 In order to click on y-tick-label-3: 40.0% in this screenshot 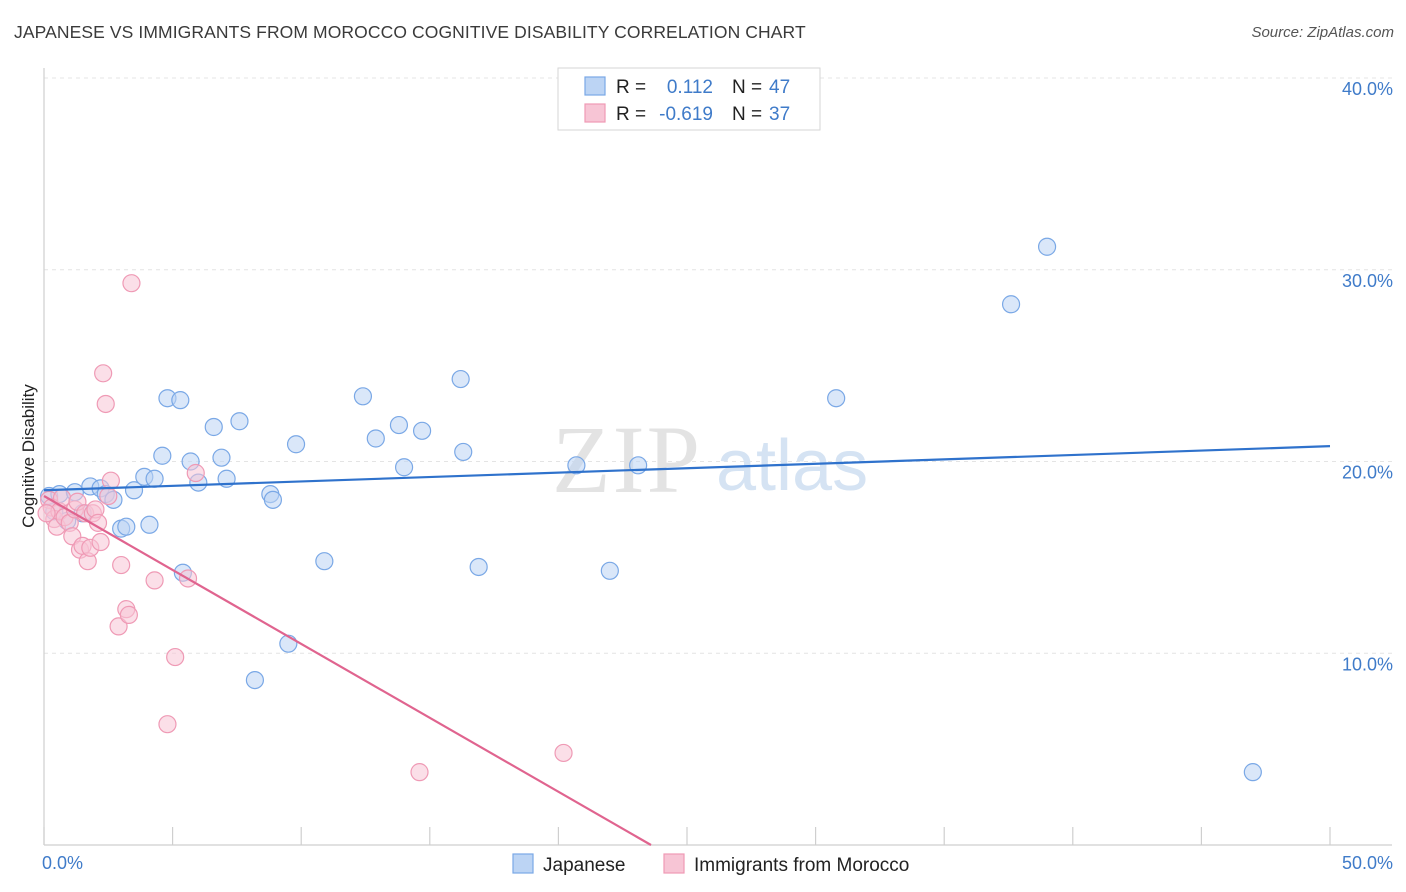, I will do `click(1367, 89)`.